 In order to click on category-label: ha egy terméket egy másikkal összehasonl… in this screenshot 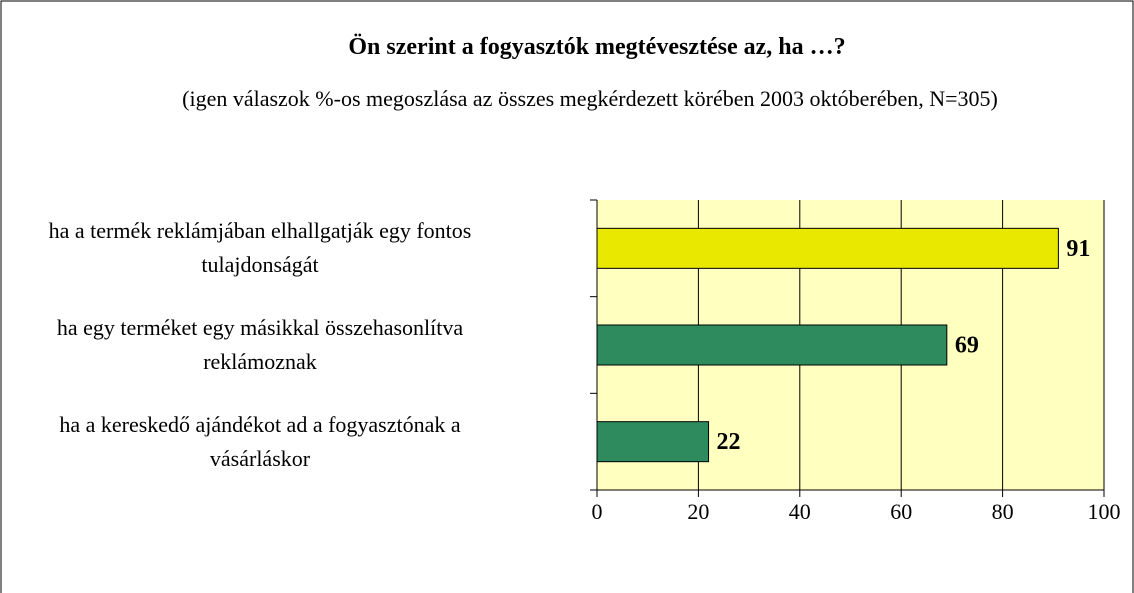, I will do `click(260, 344)`.